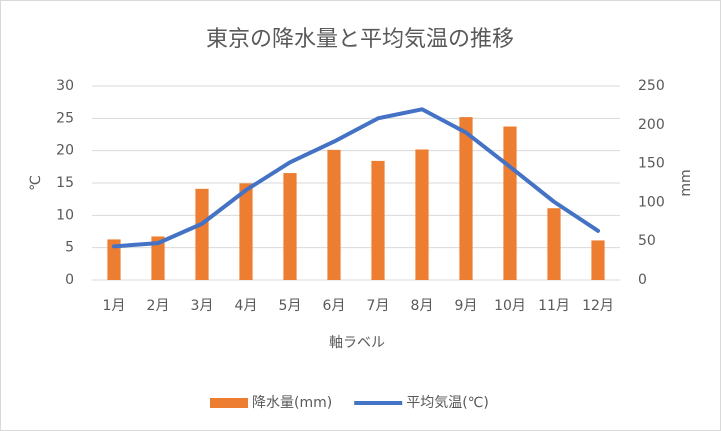 Image resolution: width=721 pixels, height=431 pixels. What do you see at coordinates (642, 280) in the screenshot?
I see `y2-tick-label: 0` at bounding box center [642, 280].